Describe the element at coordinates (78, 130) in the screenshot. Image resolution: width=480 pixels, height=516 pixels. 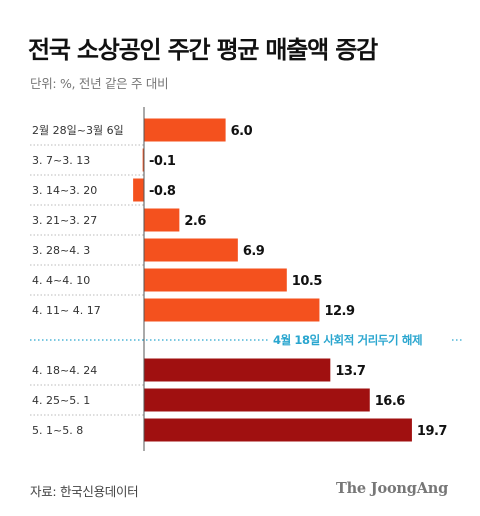
I see `category-label: 2월 28일~3월 6일` at that location.